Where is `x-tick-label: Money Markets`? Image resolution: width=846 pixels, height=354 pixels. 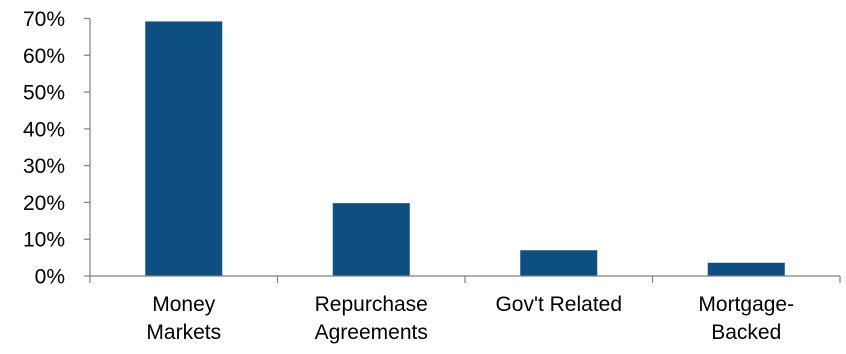
x-tick-label: Money Markets is located at coordinates (183, 318).